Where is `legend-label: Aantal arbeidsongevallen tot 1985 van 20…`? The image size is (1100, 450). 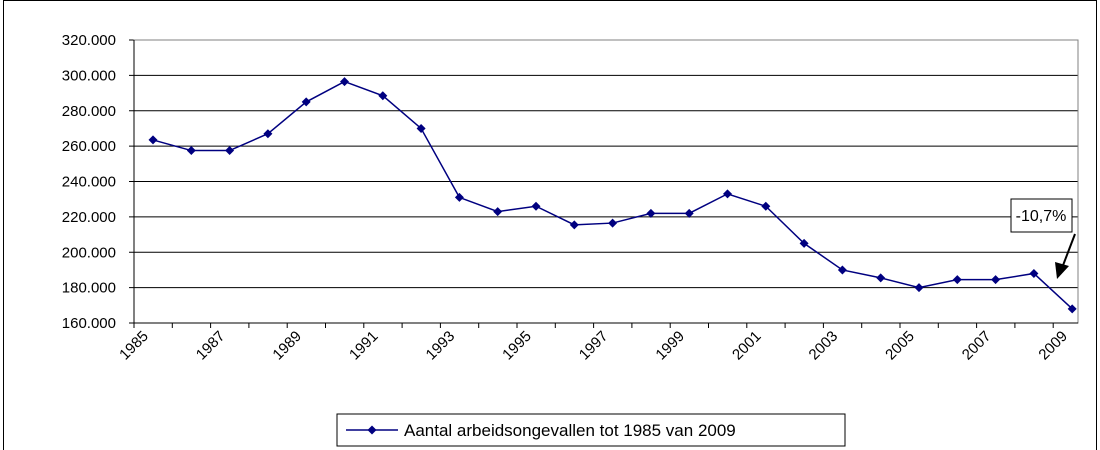
legend-label: Aantal arbeidsongevallen tot 1985 van 20… is located at coordinates (570, 430).